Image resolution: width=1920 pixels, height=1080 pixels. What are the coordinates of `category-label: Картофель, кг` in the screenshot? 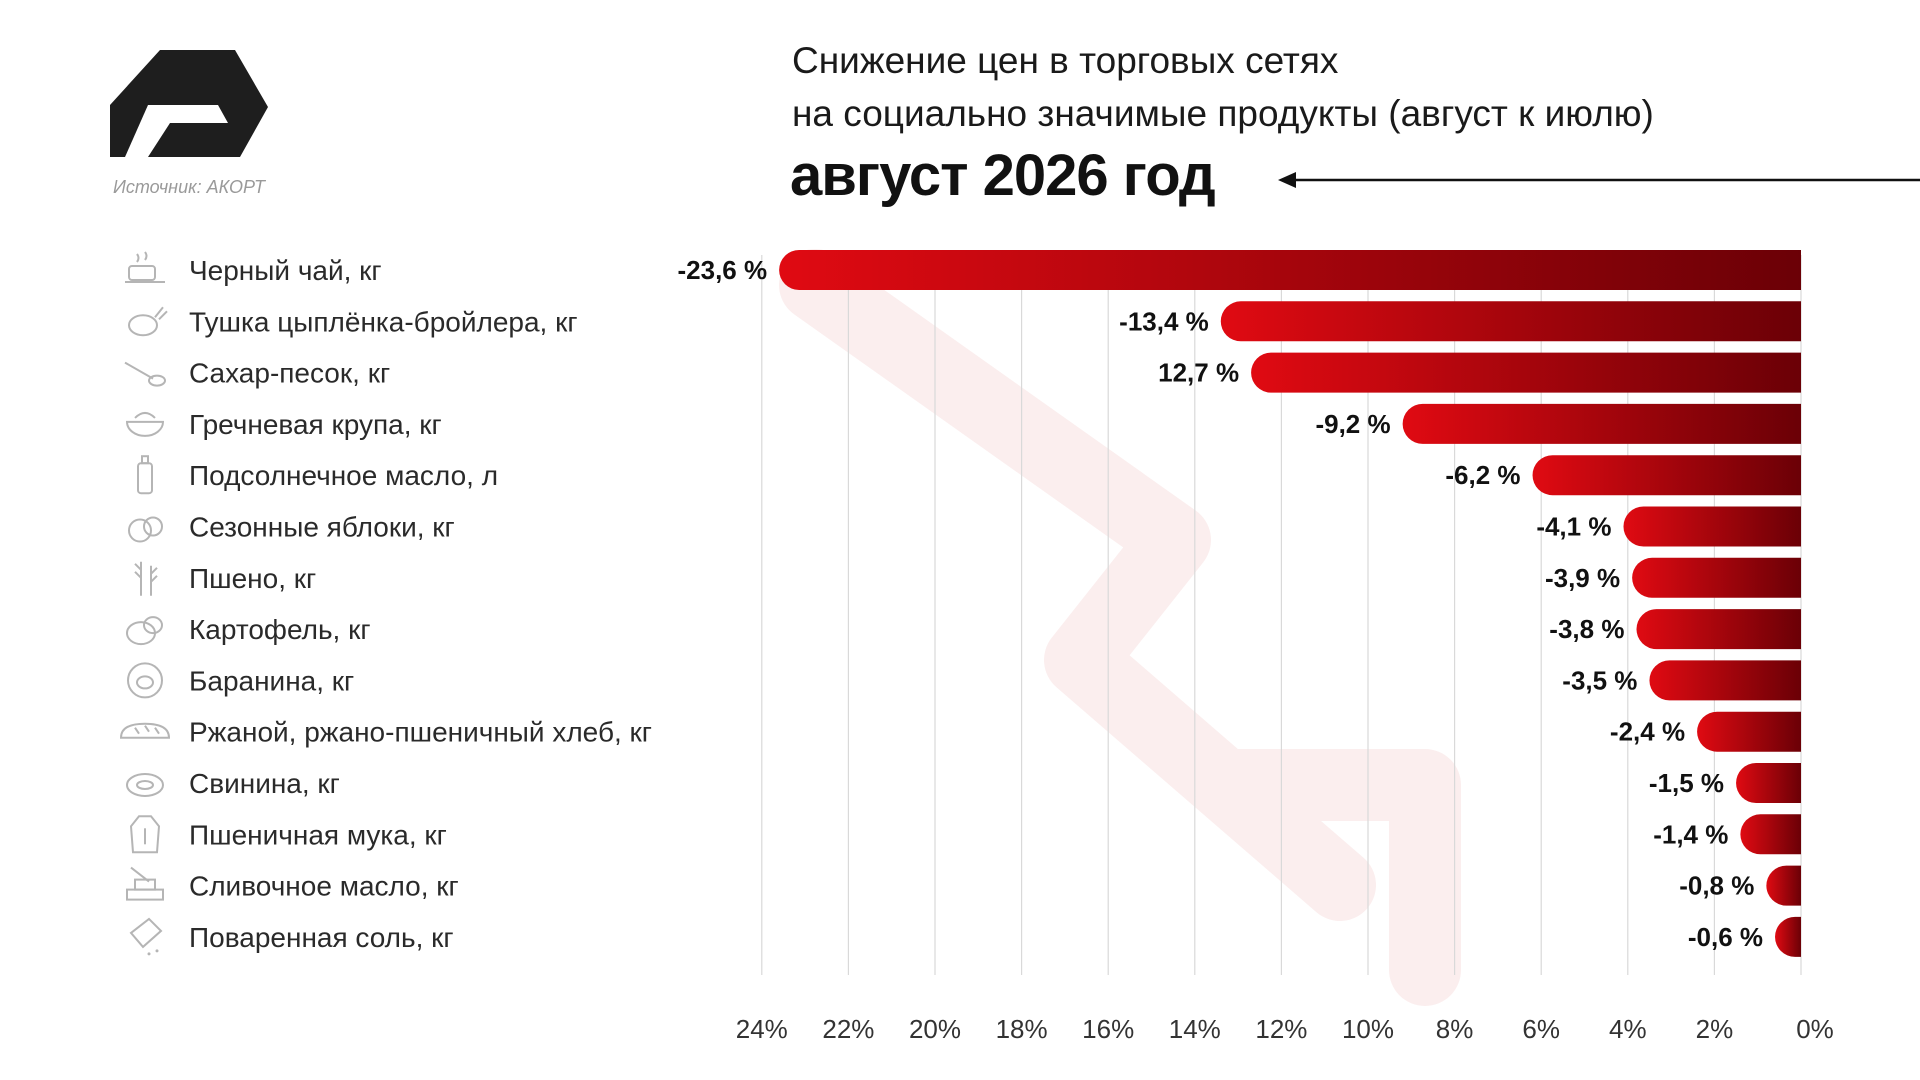 It's located at (280, 629).